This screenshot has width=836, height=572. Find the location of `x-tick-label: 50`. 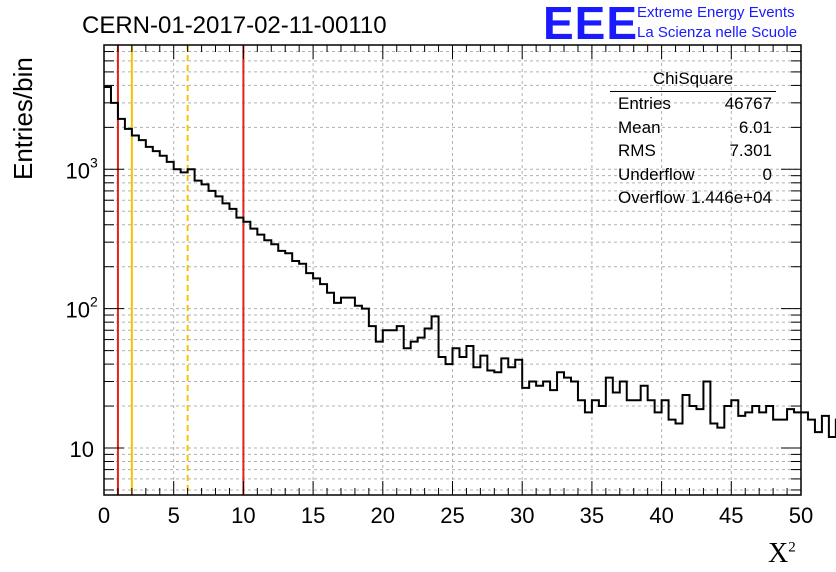

x-tick-label: 50 is located at coordinates (801, 515).